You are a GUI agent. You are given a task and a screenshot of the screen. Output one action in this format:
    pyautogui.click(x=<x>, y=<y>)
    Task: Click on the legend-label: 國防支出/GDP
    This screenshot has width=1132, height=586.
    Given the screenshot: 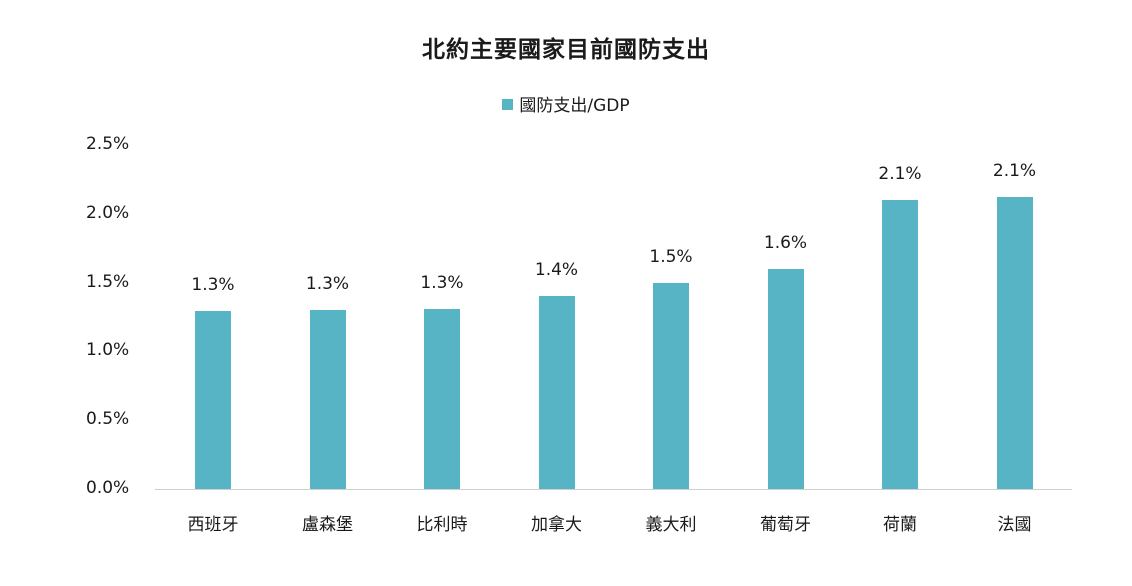 What is the action you would take?
    pyautogui.click(x=574, y=106)
    